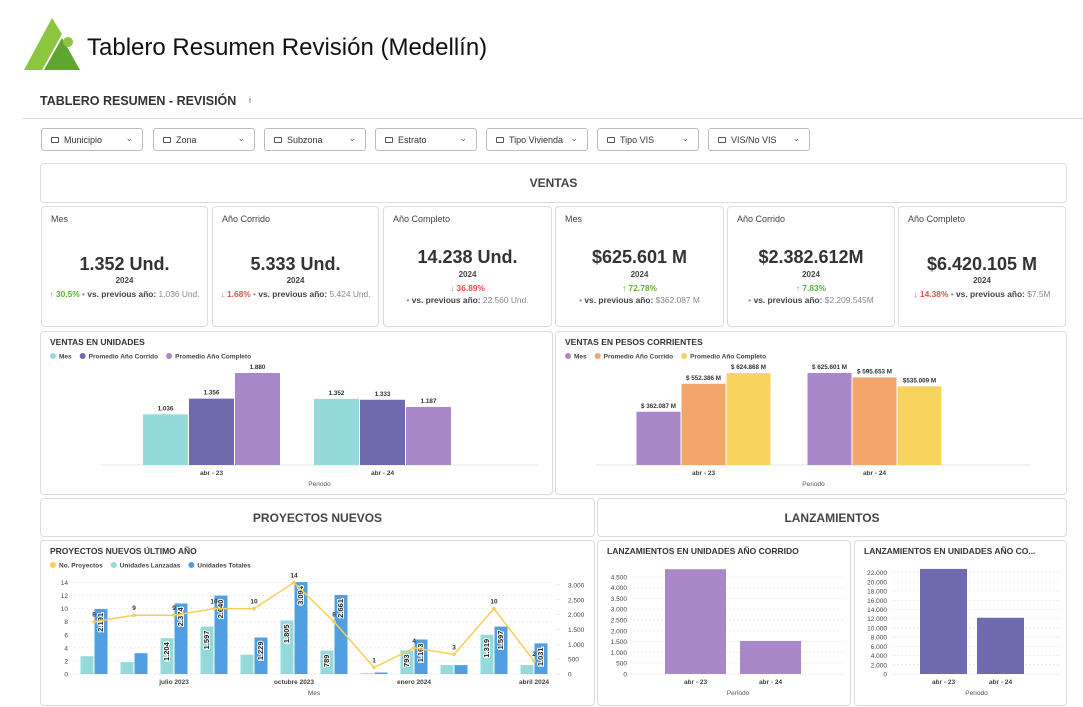 The height and width of the screenshot is (707, 1083). I want to click on x-axis-label: Mes, so click(314, 693).